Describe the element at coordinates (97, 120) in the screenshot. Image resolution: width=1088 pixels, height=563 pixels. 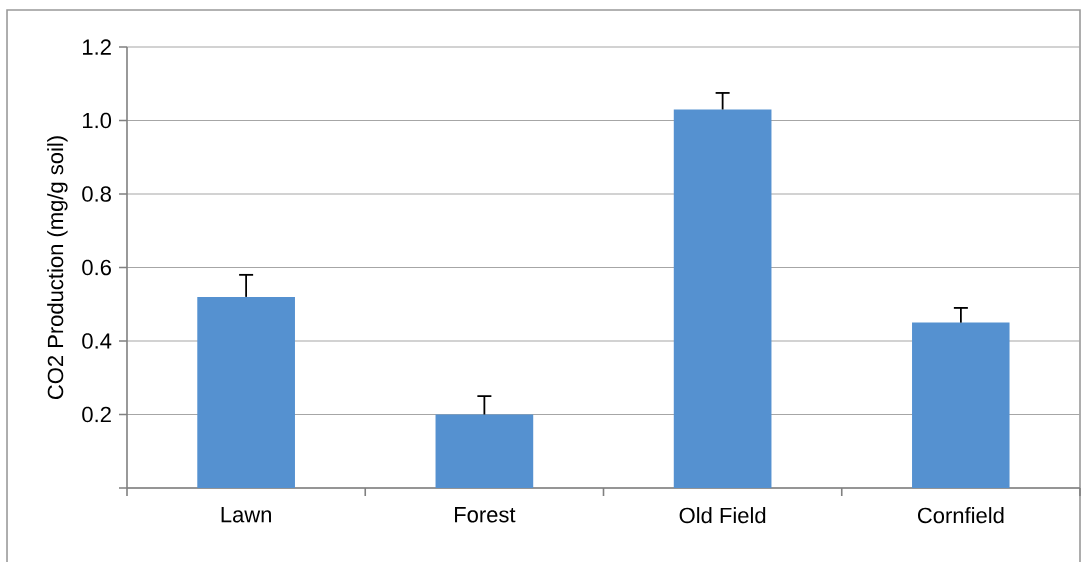
I see `y-tick-label: 1.0` at that location.